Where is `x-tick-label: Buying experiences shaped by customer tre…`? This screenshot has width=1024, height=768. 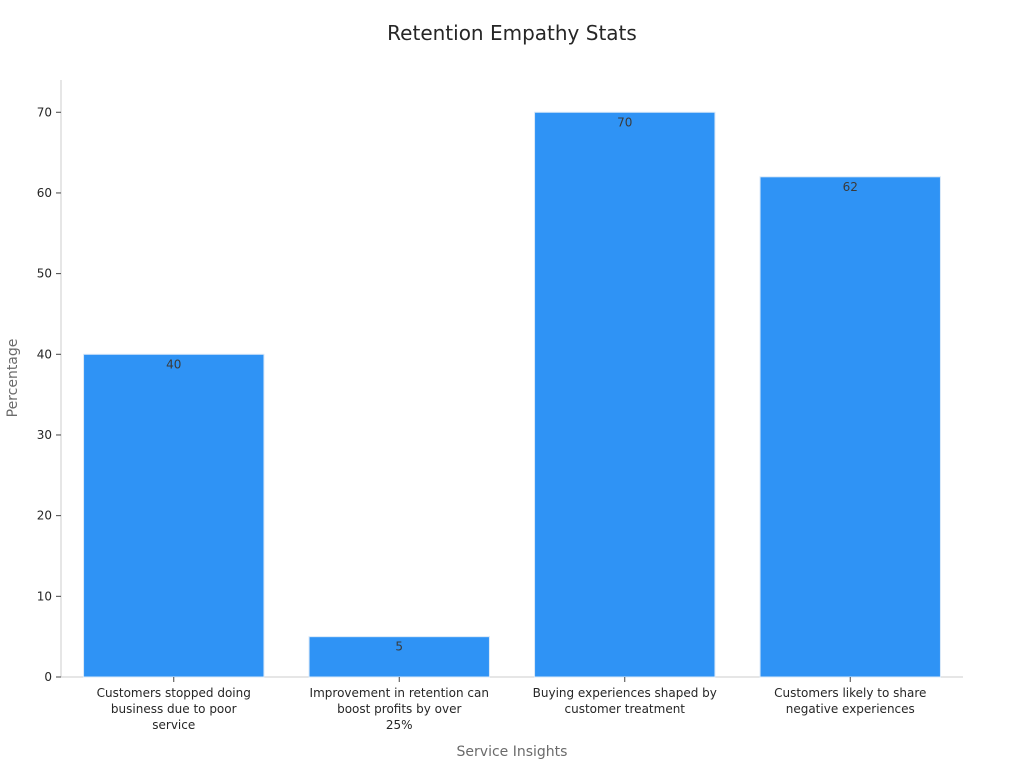 x-tick-label: Buying experiences shaped by customer tre… is located at coordinates (625, 701).